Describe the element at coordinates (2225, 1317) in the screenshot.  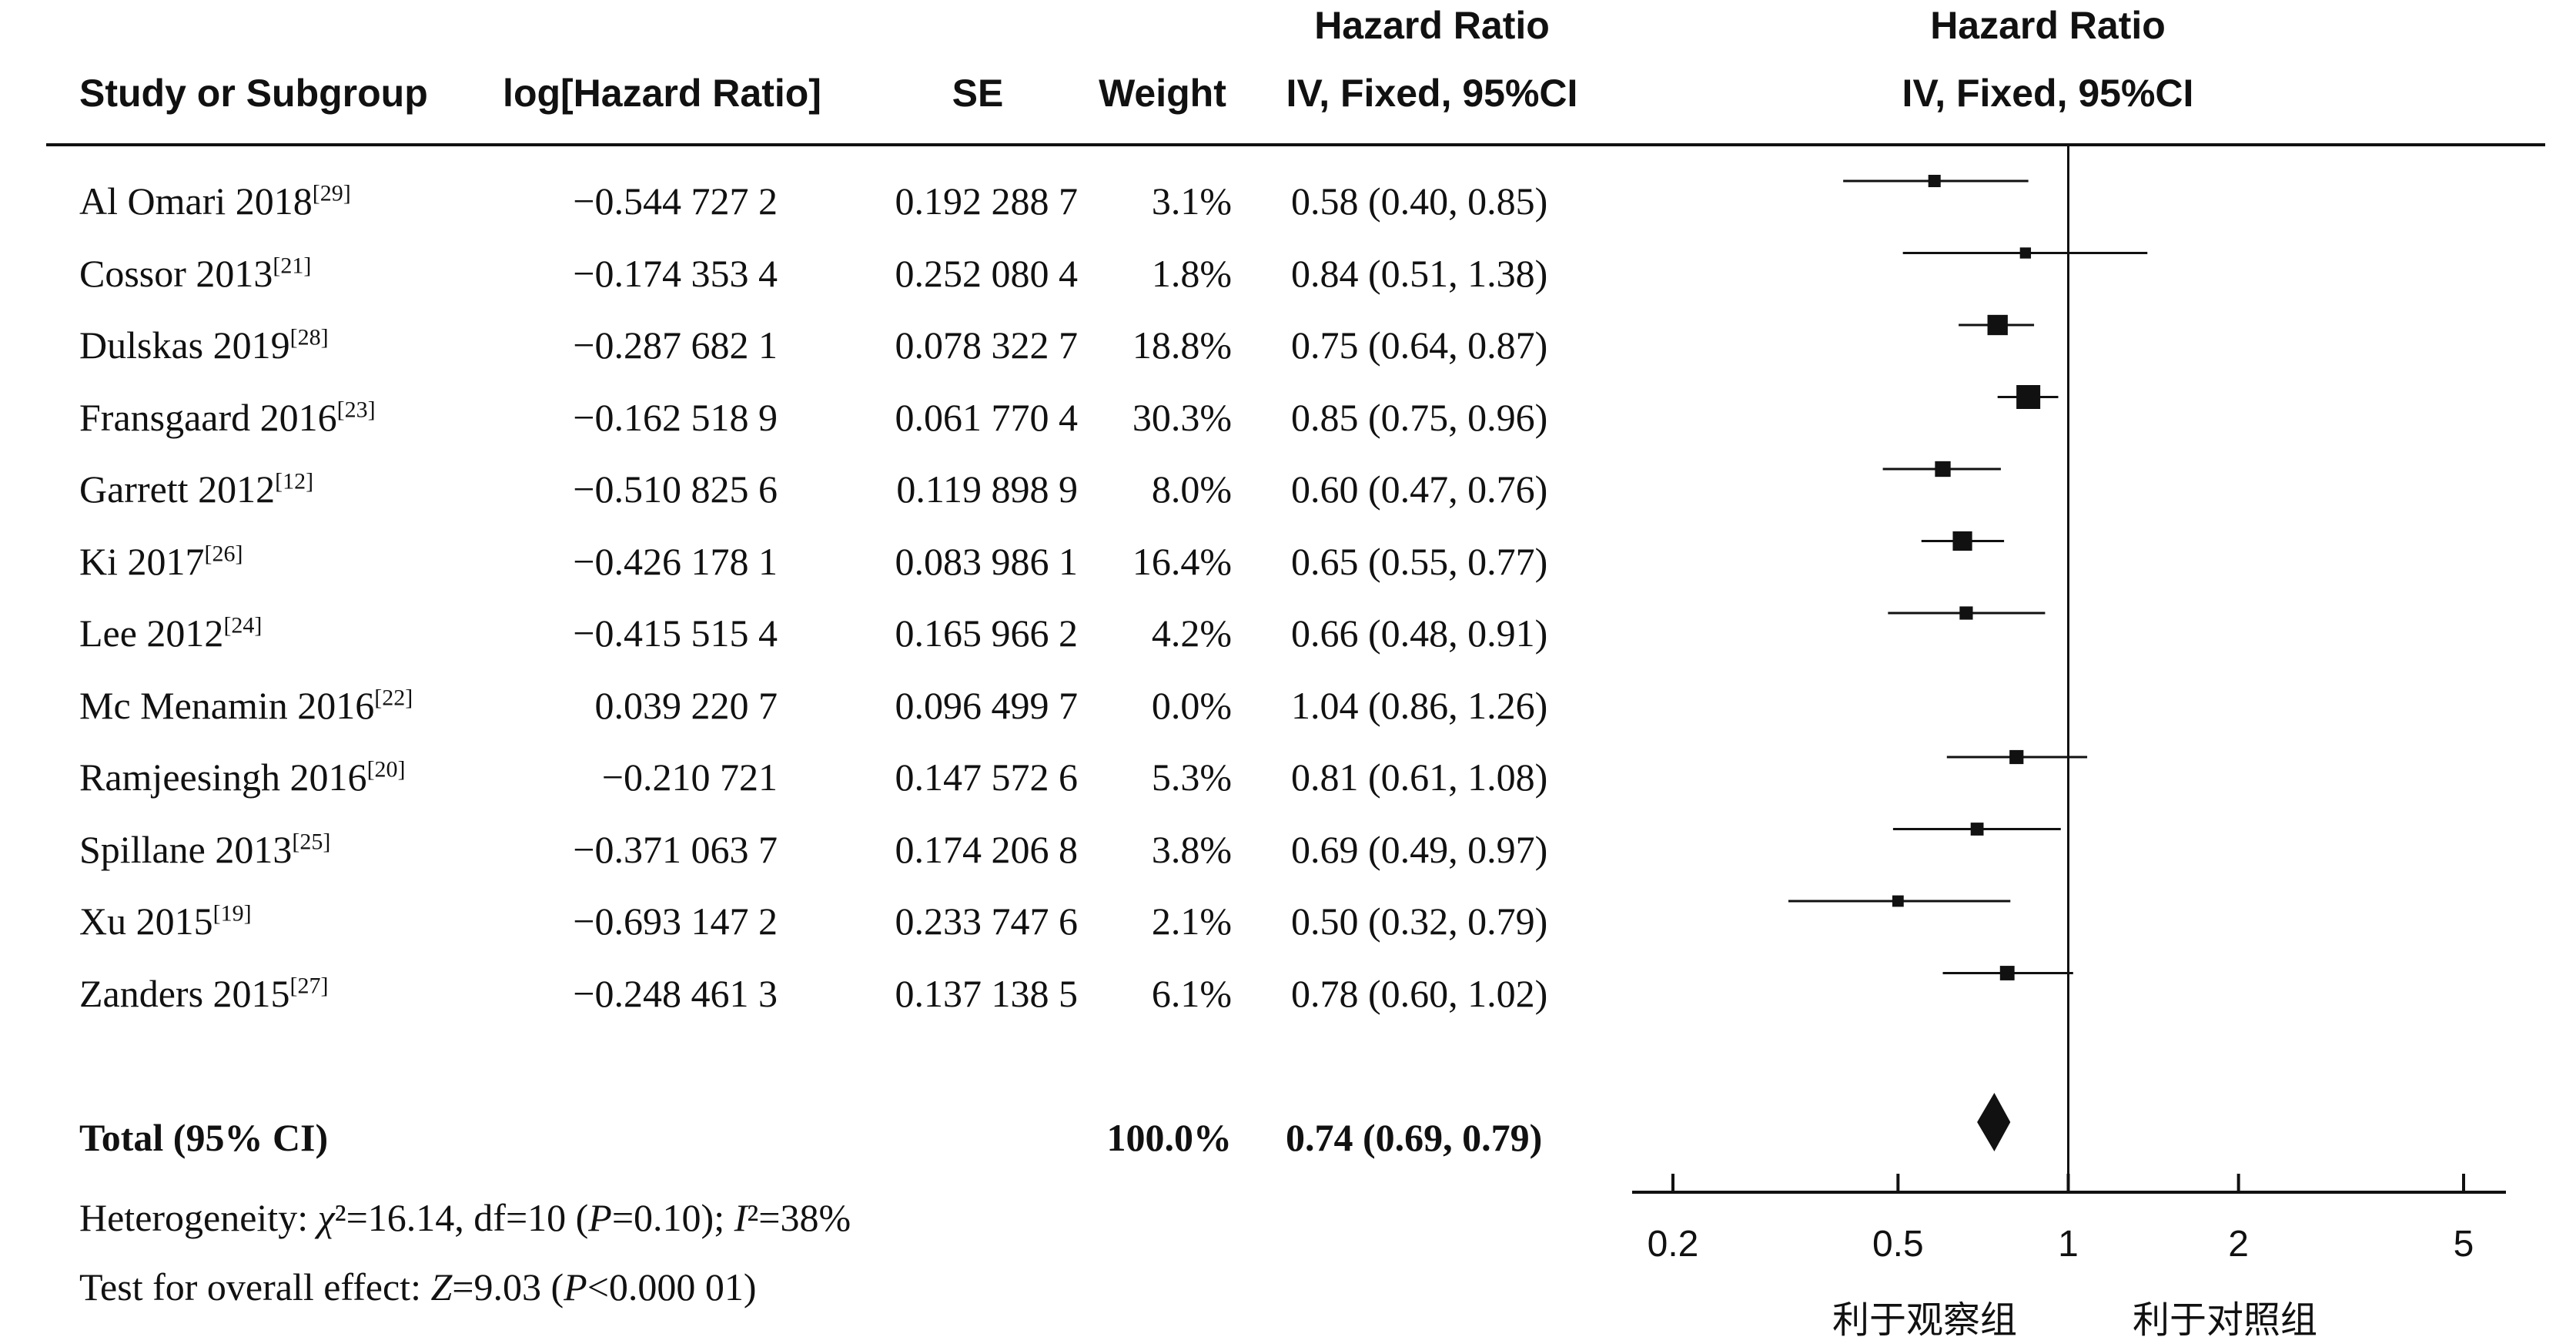
I see `favors-right-label: 利于对照组` at that location.